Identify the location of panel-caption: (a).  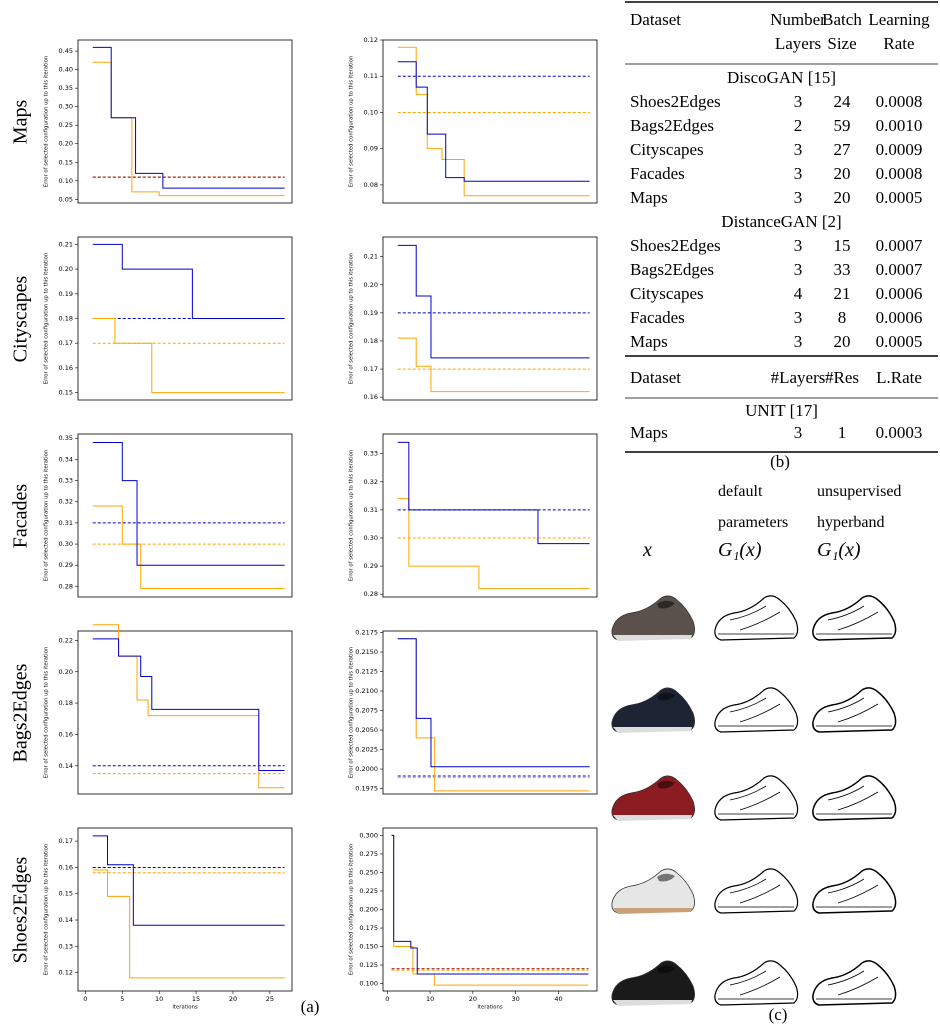
(310, 1006).